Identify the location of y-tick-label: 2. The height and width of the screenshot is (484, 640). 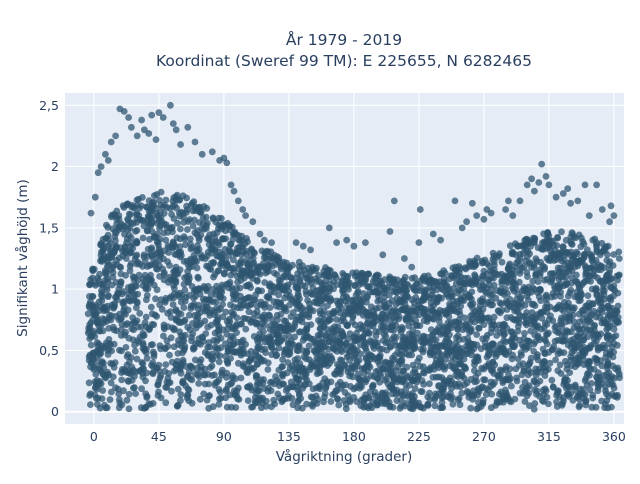
(55, 166).